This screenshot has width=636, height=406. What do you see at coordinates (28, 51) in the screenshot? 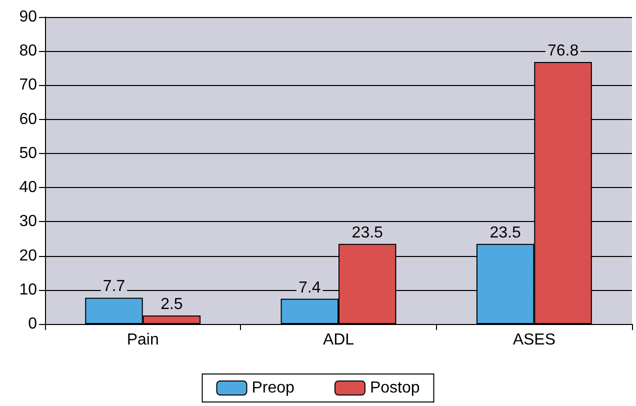
I see `y-tick-label: 80` at bounding box center [28, 51].